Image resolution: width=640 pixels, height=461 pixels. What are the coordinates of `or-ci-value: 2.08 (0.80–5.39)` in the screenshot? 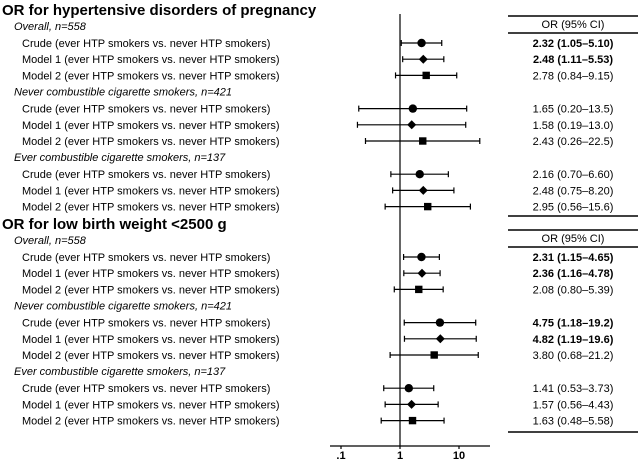 It's located at (573, 290).